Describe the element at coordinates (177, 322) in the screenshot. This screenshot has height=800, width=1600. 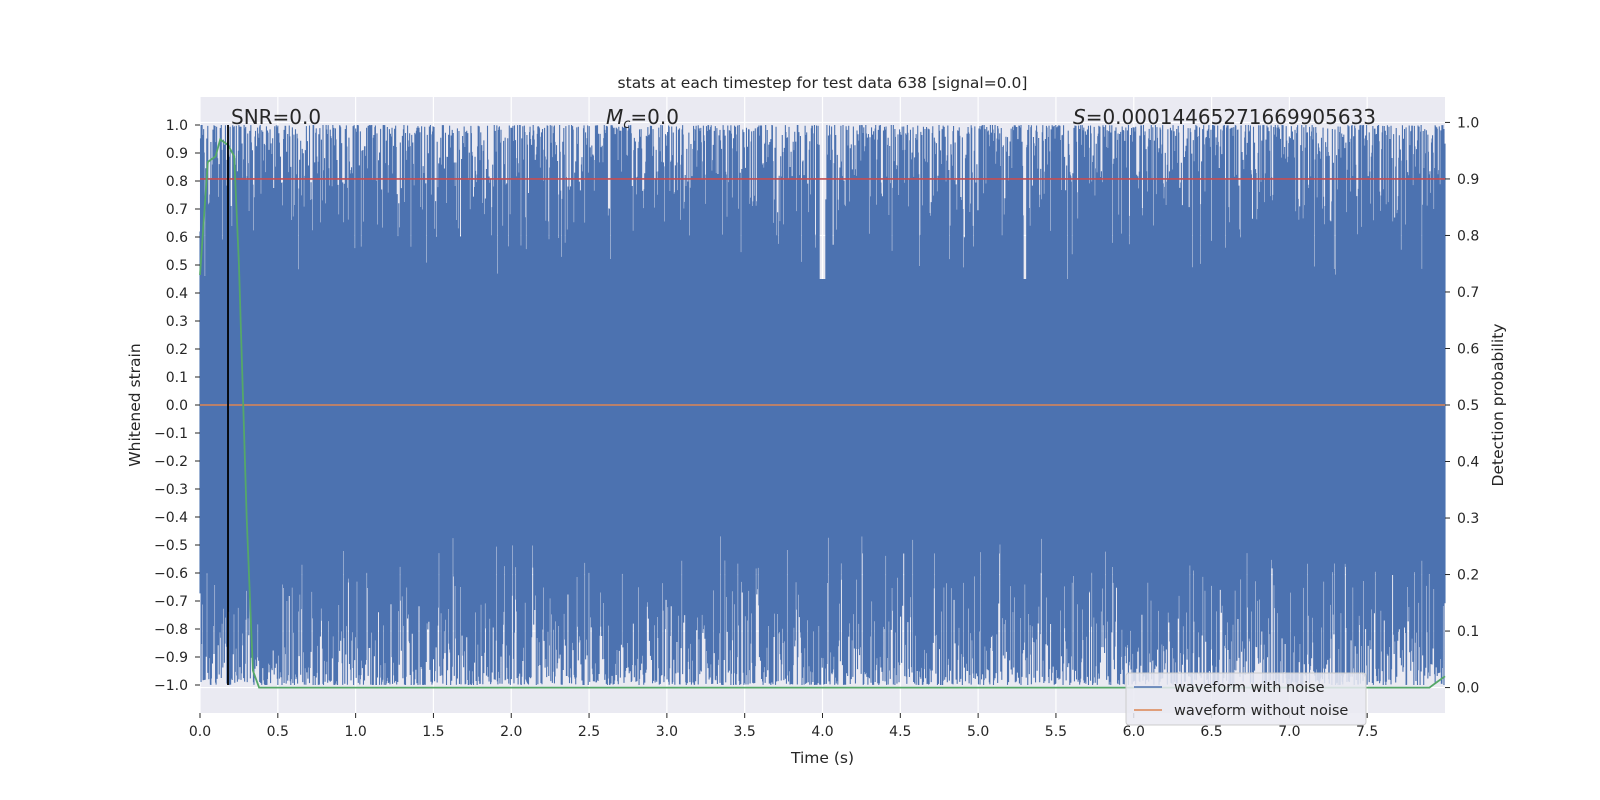
I see `y-tick-label: 0.3` at that location.